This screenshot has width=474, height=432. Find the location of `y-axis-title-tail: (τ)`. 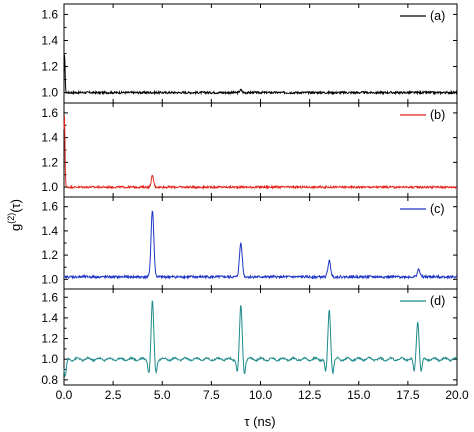

y-axis-title-tail: (τ) is located at coordinates (15, 206).